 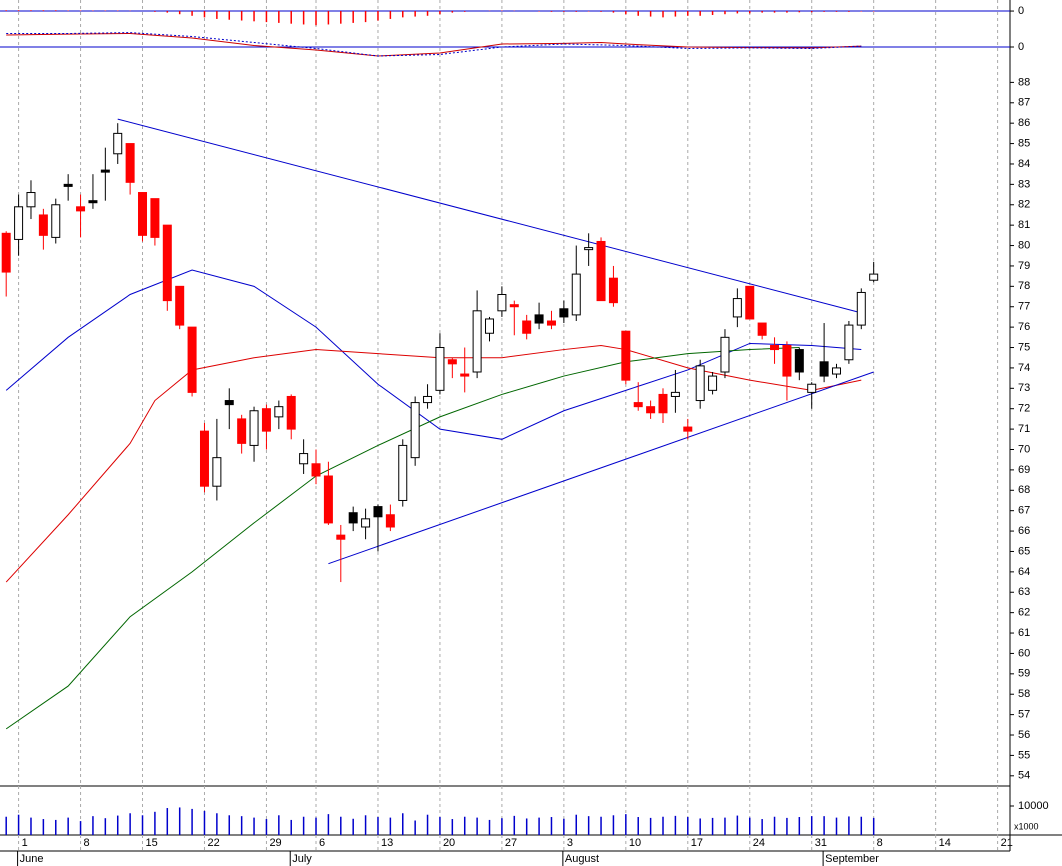 I want to click on y-tick-label: 58, so click(x=1024, y=694).